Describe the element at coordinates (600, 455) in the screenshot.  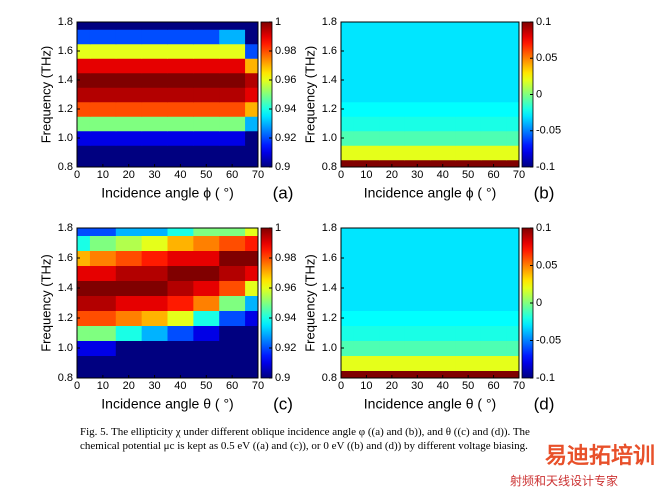
I see `watermark-logo: 易迪拓培训` at that location.